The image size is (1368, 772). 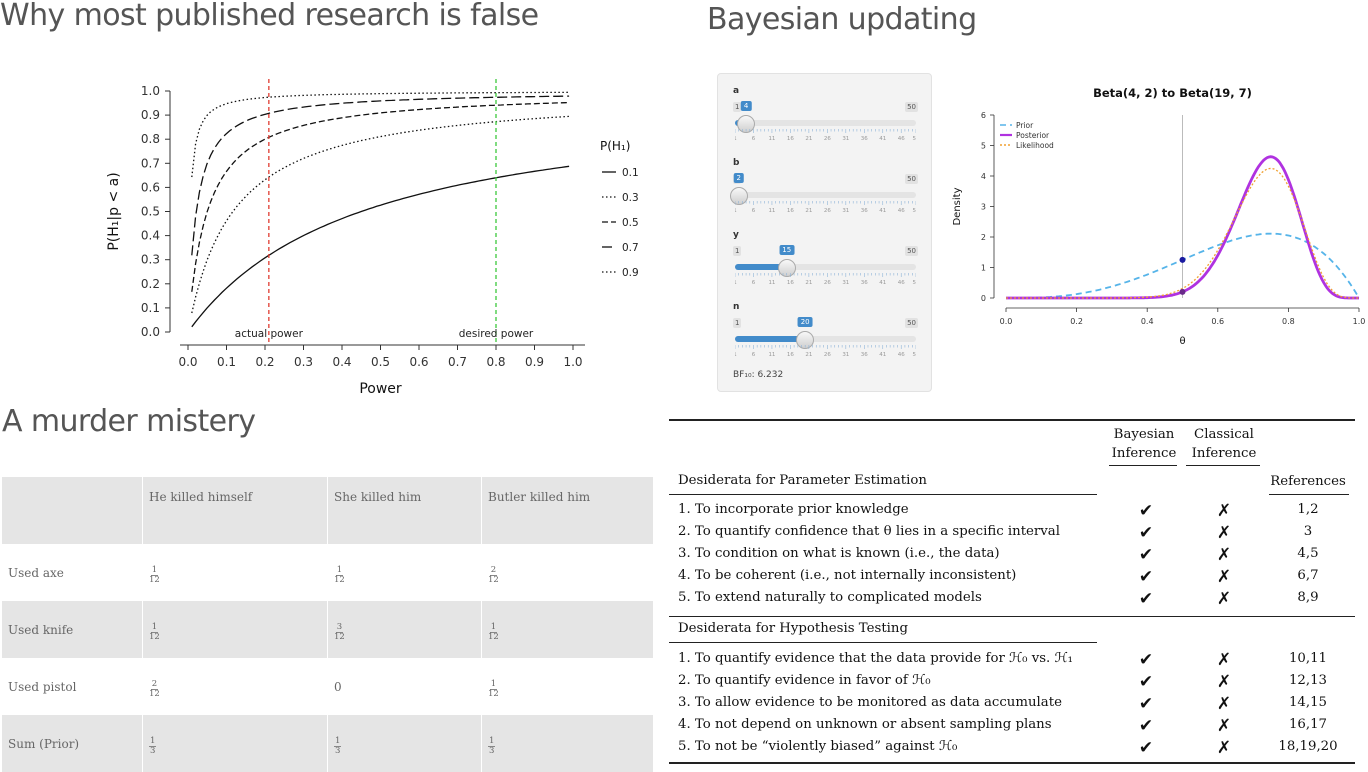 I want to click on reference-cell: 6,7, so click(x=1308, y=575).